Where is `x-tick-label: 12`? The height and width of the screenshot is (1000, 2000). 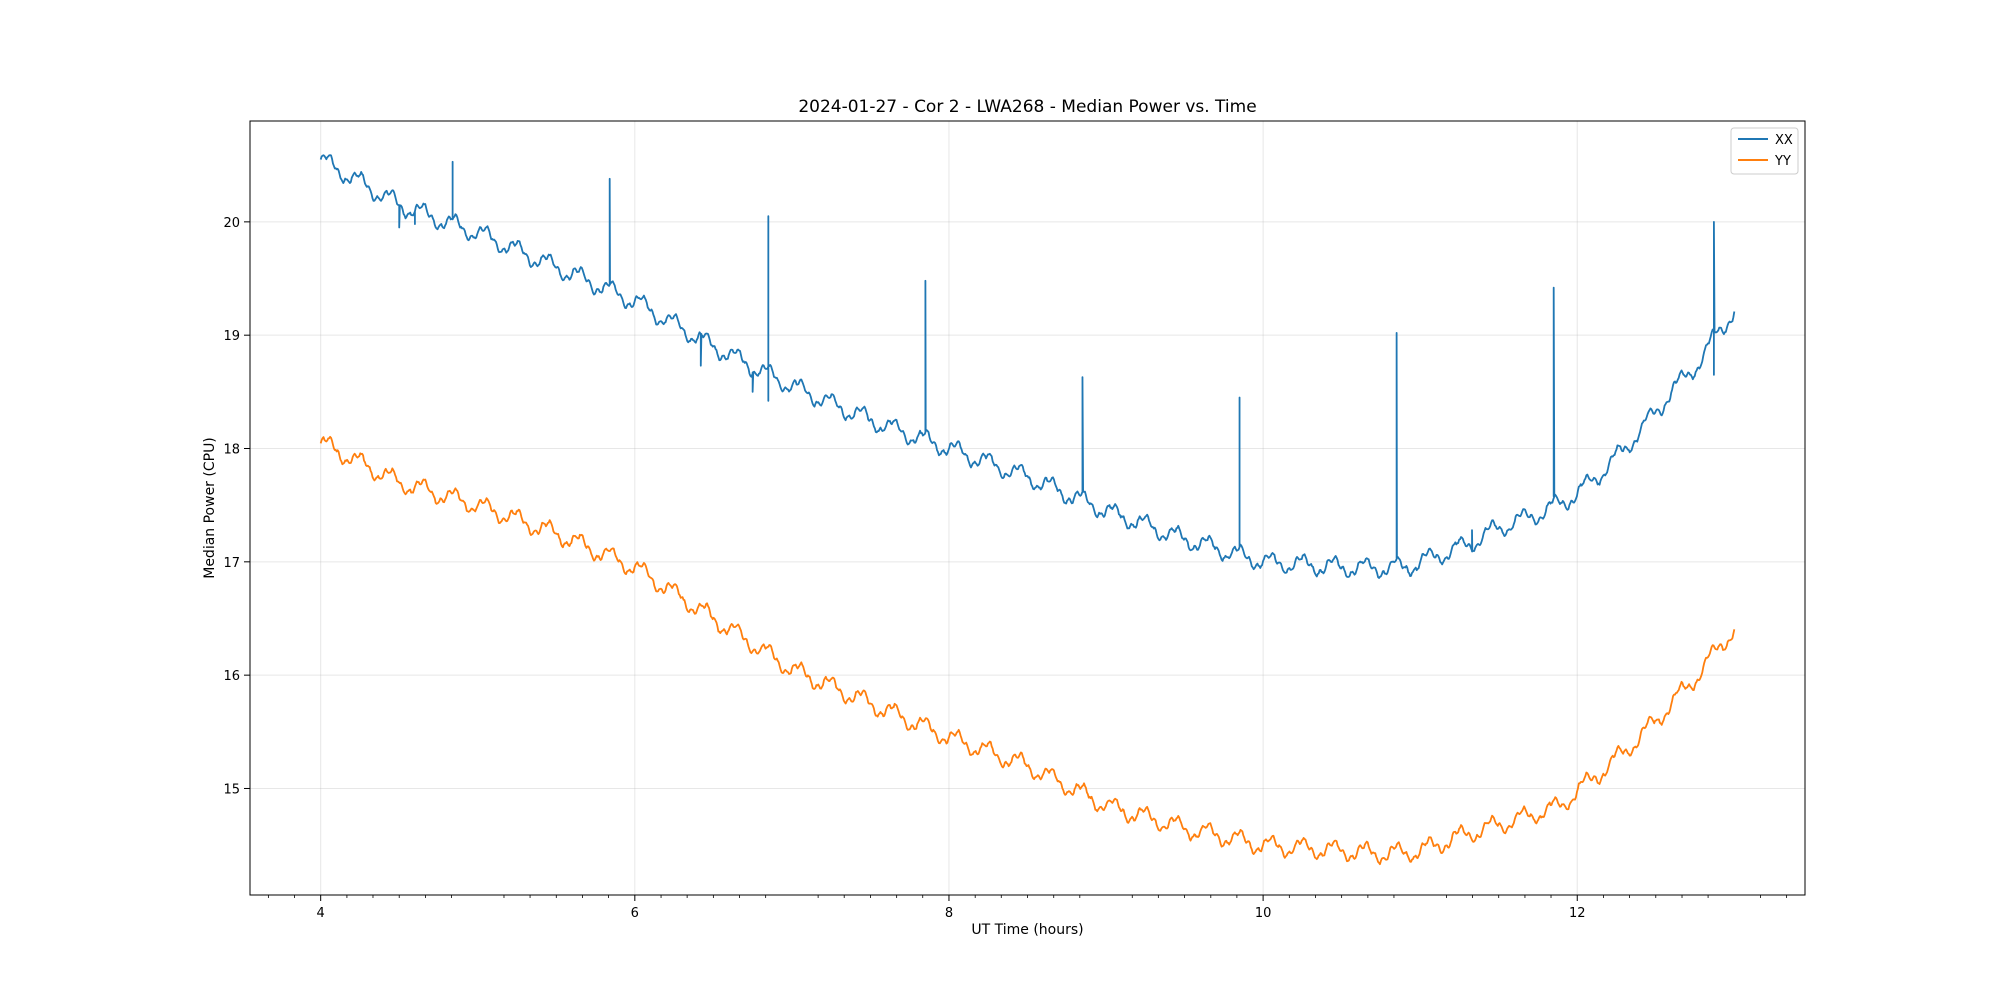
x-tick-label: 12 is located at coordinates (1577, 913).